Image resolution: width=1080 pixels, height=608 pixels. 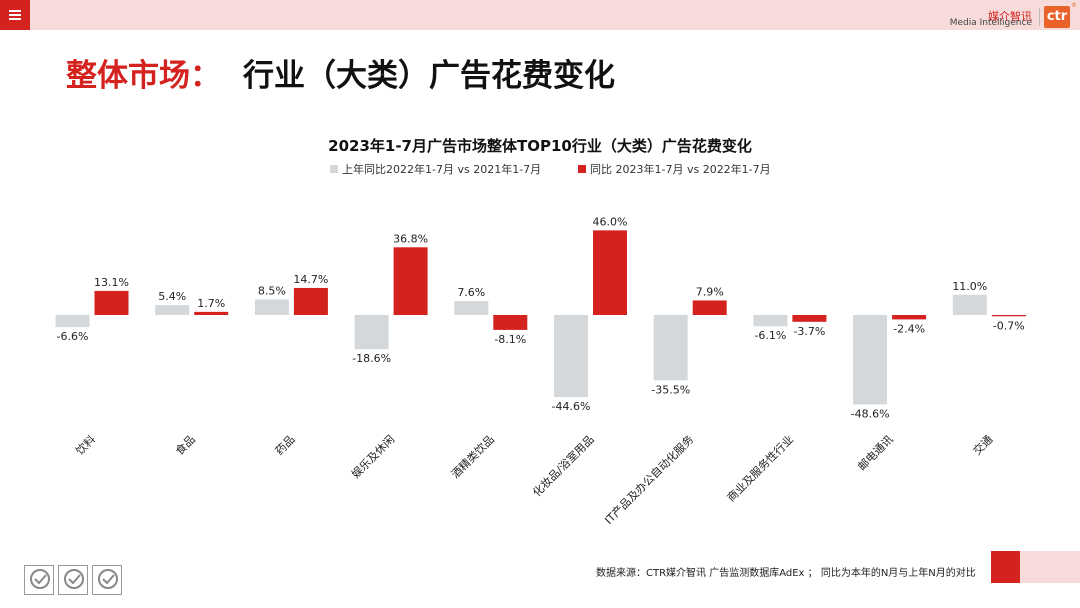 I want to click on data-label-prev-year: -48.6%, so click(x=870, y=413).